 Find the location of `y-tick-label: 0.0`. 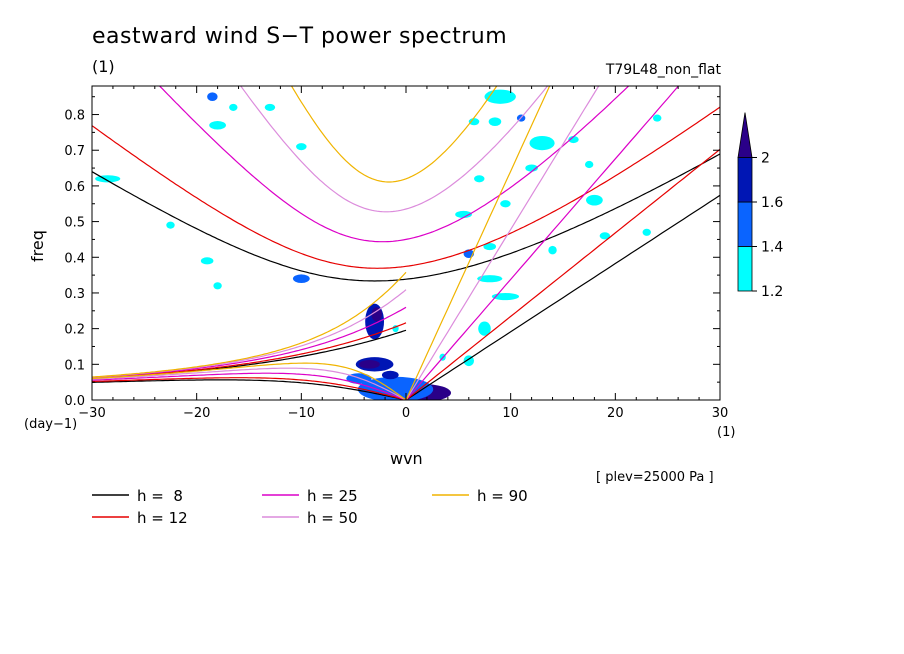

y-tick-label: 0.0 is located at coordinates (74, 401).